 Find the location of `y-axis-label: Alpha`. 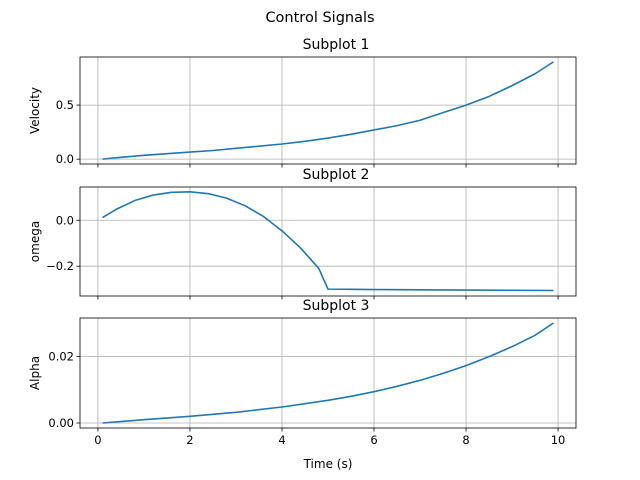

y-axis-label: Alpha is located at coordinates (35, 373).